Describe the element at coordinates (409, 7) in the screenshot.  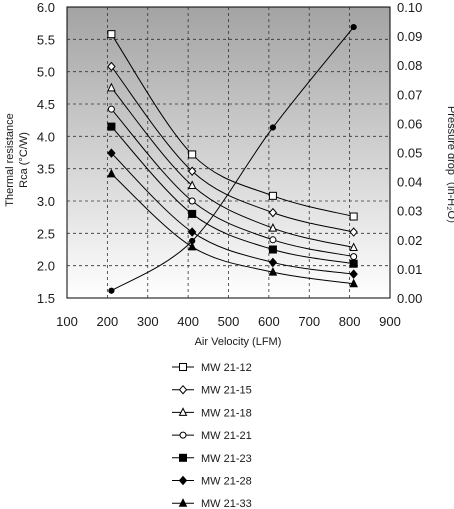
I see `y-right-tick-label: 0.10` at that location.